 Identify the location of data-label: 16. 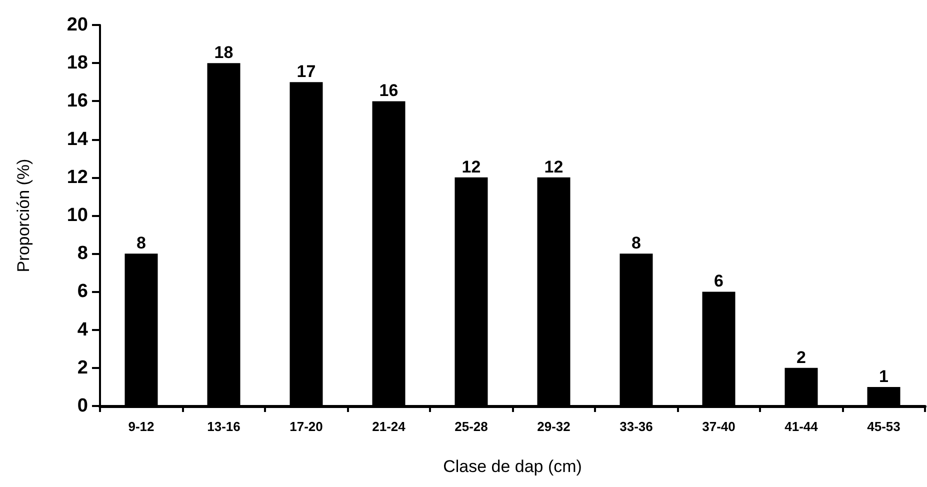
(388, 90).